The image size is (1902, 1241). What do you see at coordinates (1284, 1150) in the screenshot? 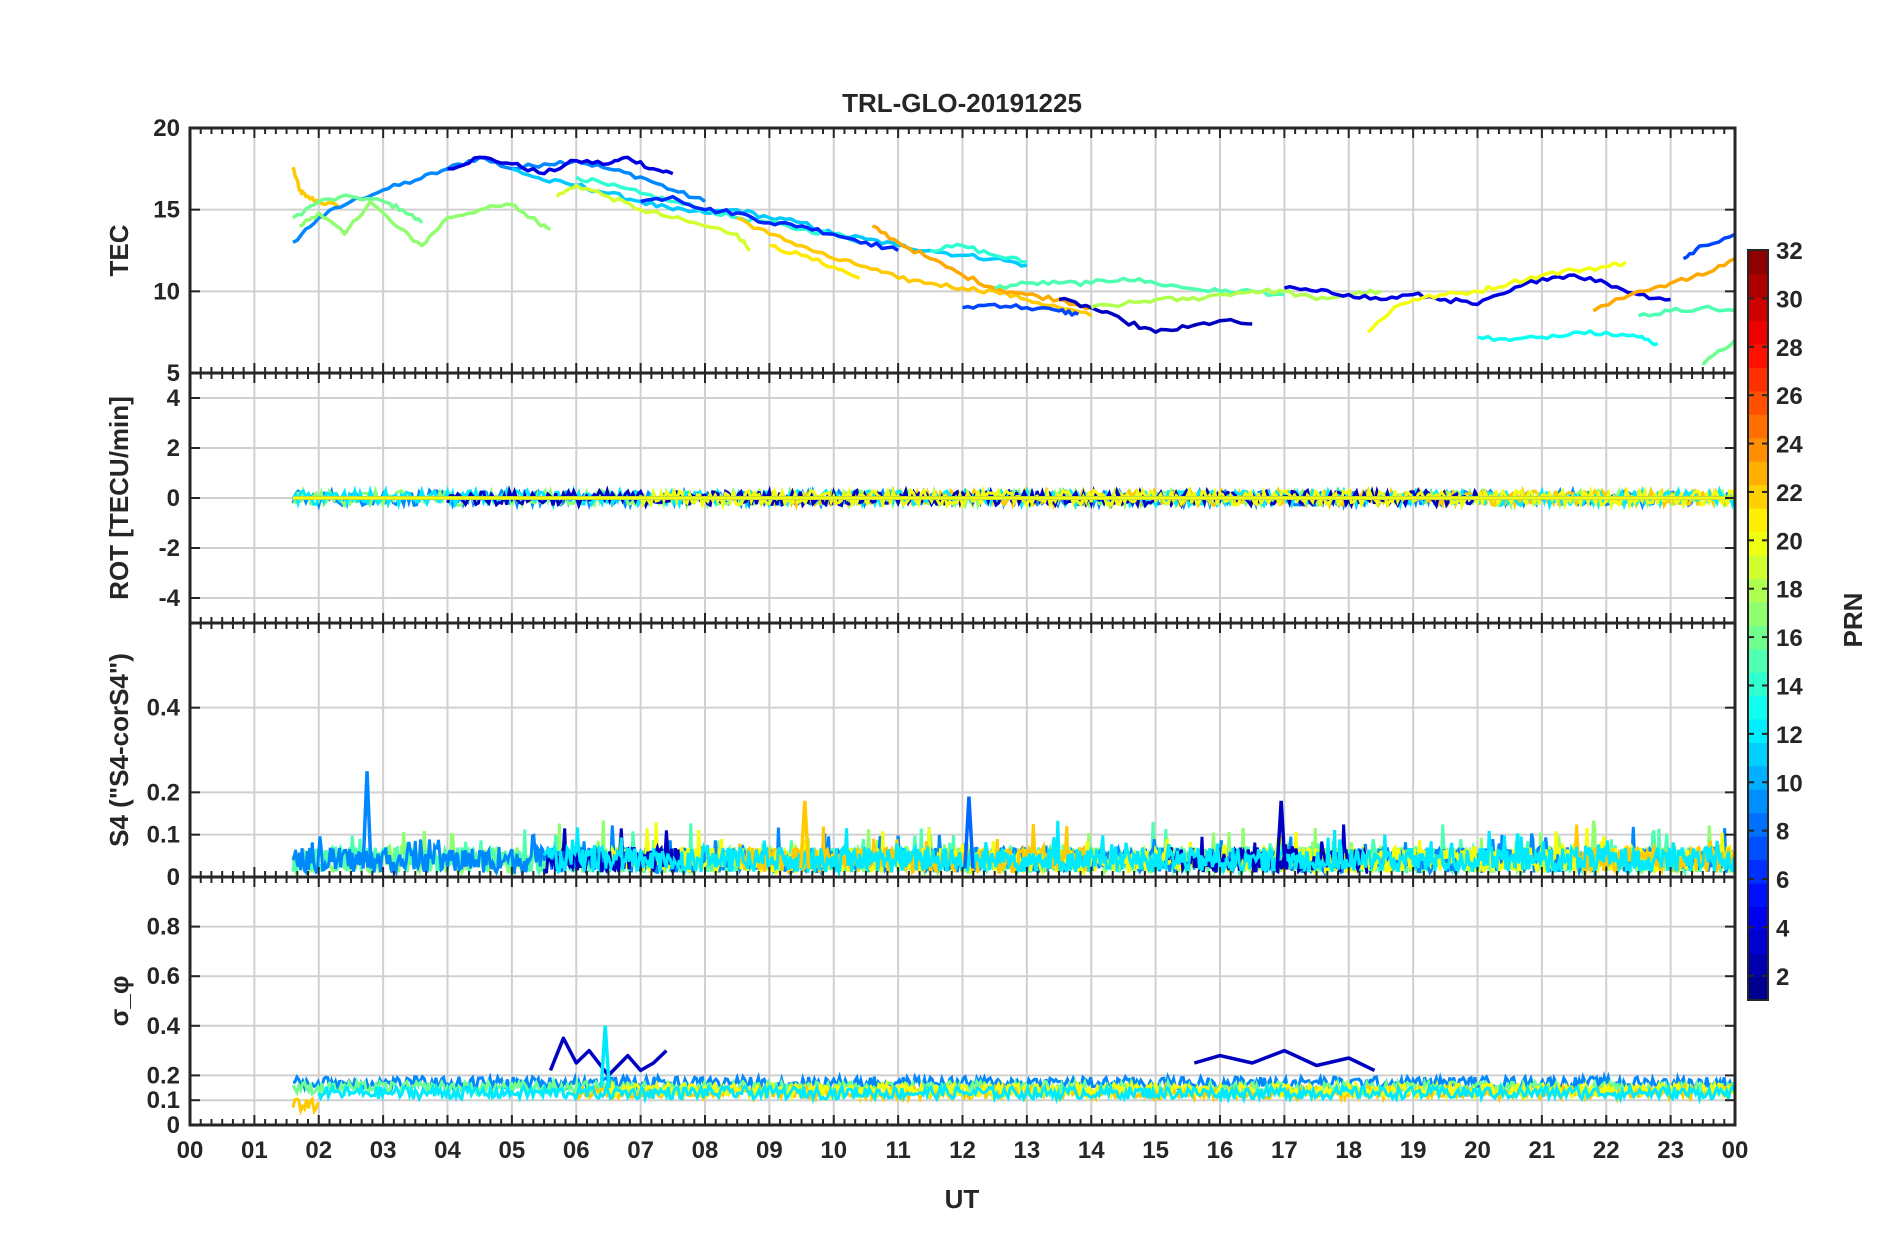
I see `x-tick-label: 17` at bounding box center [1284, 1150].